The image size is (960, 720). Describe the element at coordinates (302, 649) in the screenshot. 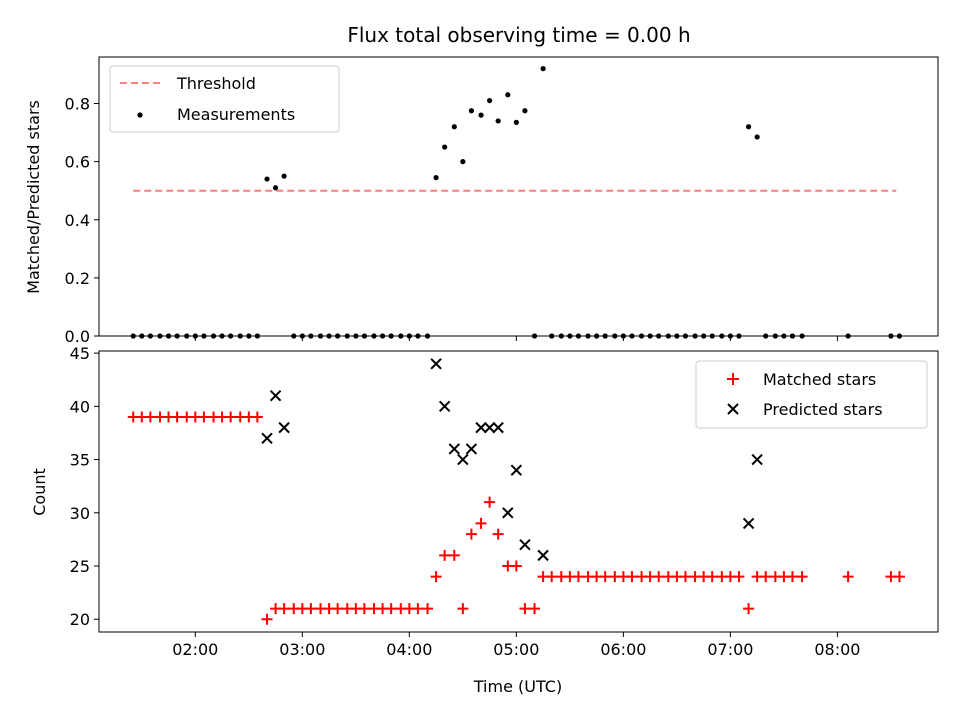

I see `x-tick-label: 03:00` at that location.